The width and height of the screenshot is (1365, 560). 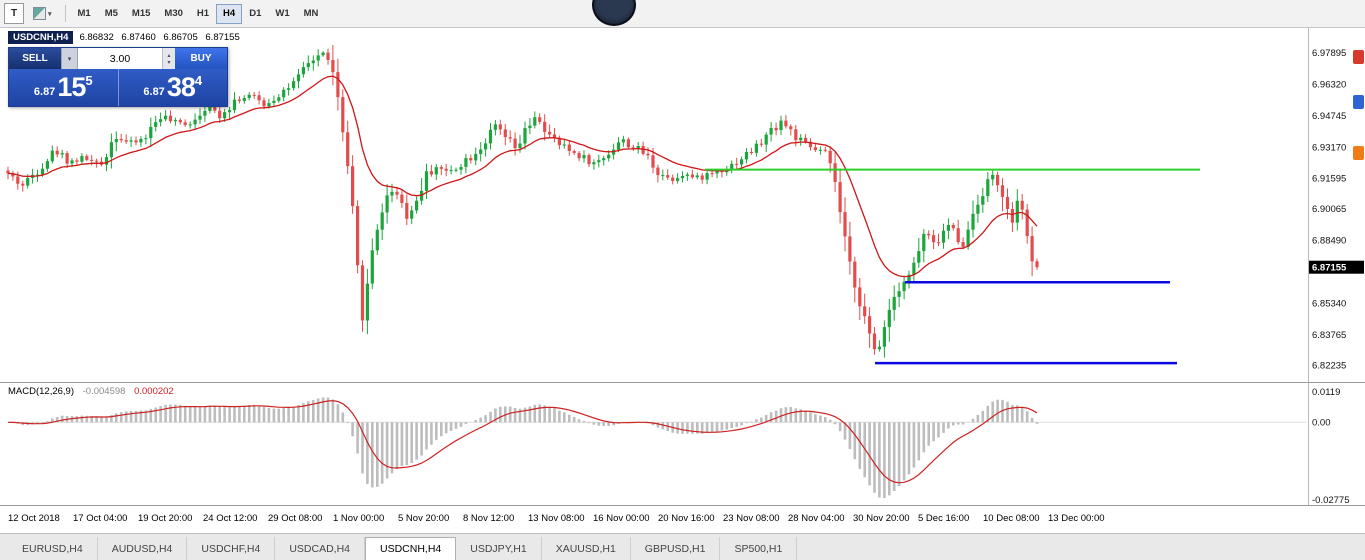 What do you see at coordinates (1329, 84) in the screenshot?
I see `svg-text: 6.96320` at bounding box center [1329, 84].